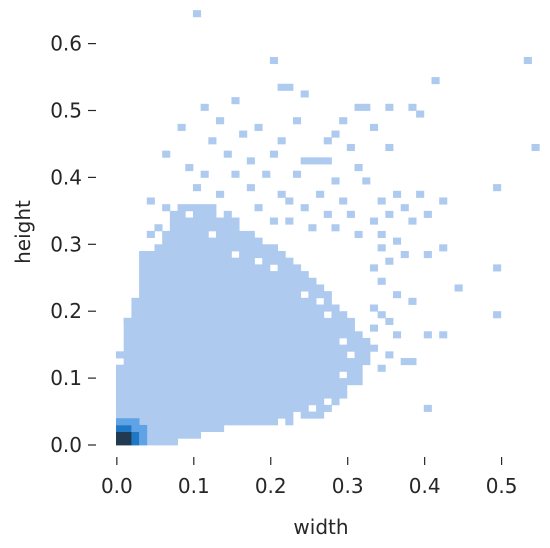 This screenshot has height=548, width=550. What do you see at coordinates (309, 477) in the screenshot?
I see `x-axis: 0.0 0.1 0.2 0.3 0.4 0.5` at bounding box center [309, 477].